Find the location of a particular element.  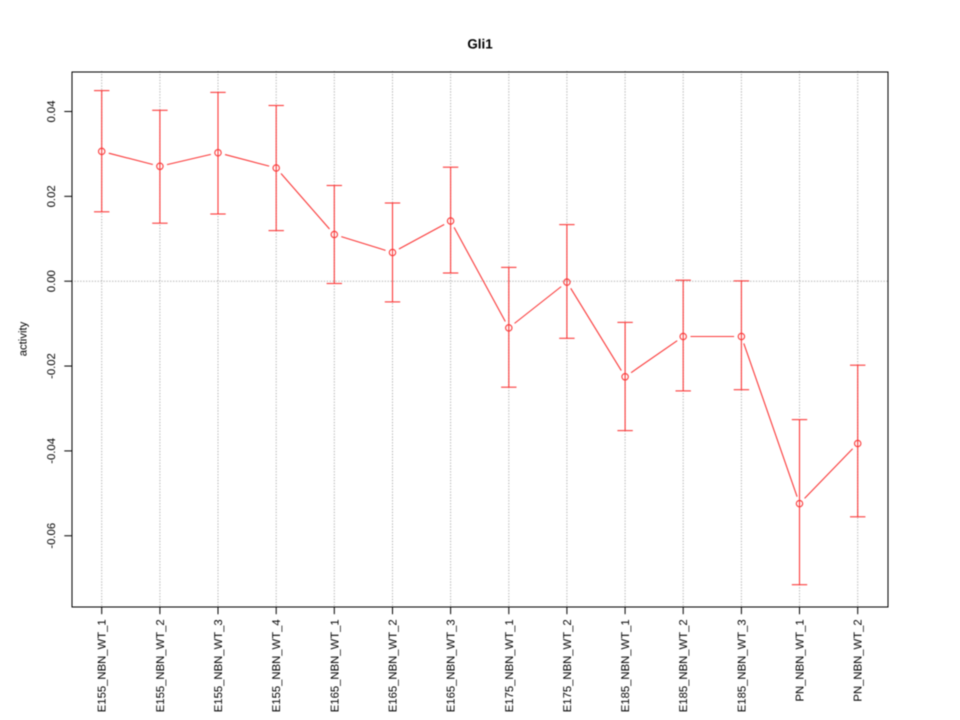

svg-text: E185_NBN_WT_2 is located at coordinates (684, 665).